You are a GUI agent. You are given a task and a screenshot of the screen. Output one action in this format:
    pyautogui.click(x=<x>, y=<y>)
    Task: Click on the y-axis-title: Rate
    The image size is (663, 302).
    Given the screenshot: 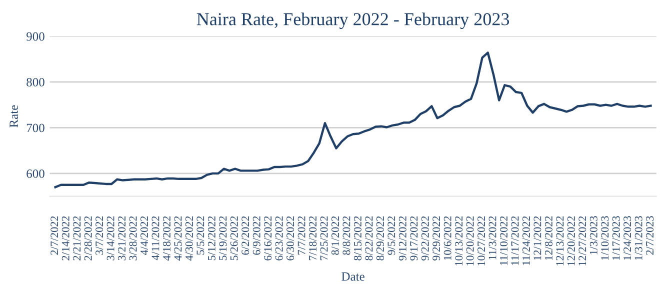 What is the action you would take?
    pyautogui.click(x=14, y=116)
    